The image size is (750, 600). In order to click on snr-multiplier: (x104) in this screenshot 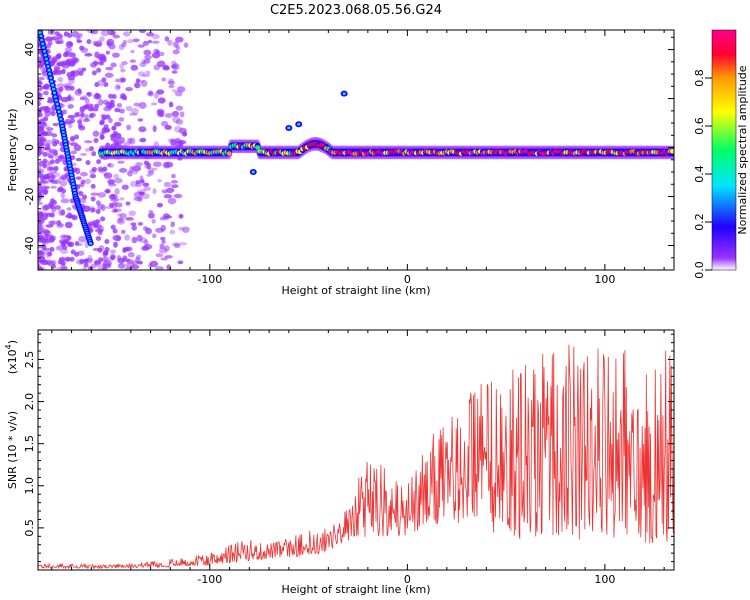, I will do `click(11, 357)`.